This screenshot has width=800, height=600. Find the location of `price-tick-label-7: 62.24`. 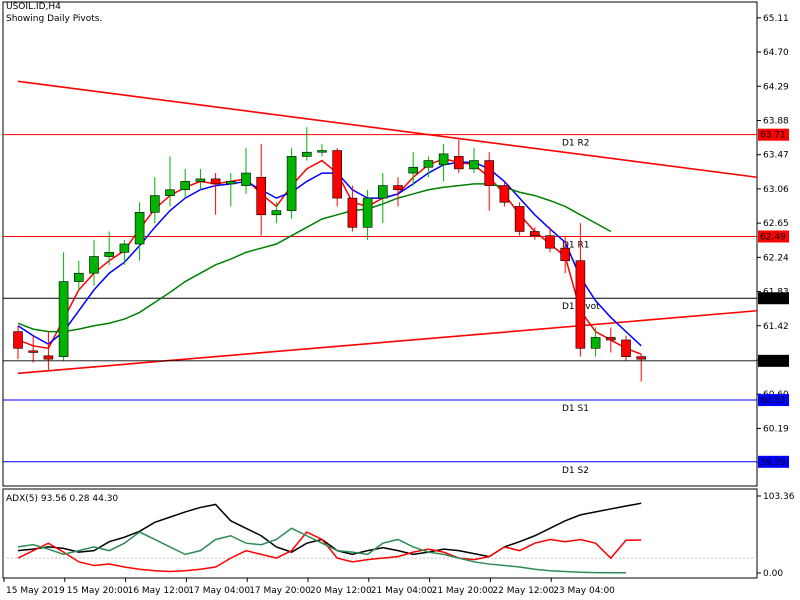

price-tick-label-7: 62.24 is located at coordinates (776, 258).